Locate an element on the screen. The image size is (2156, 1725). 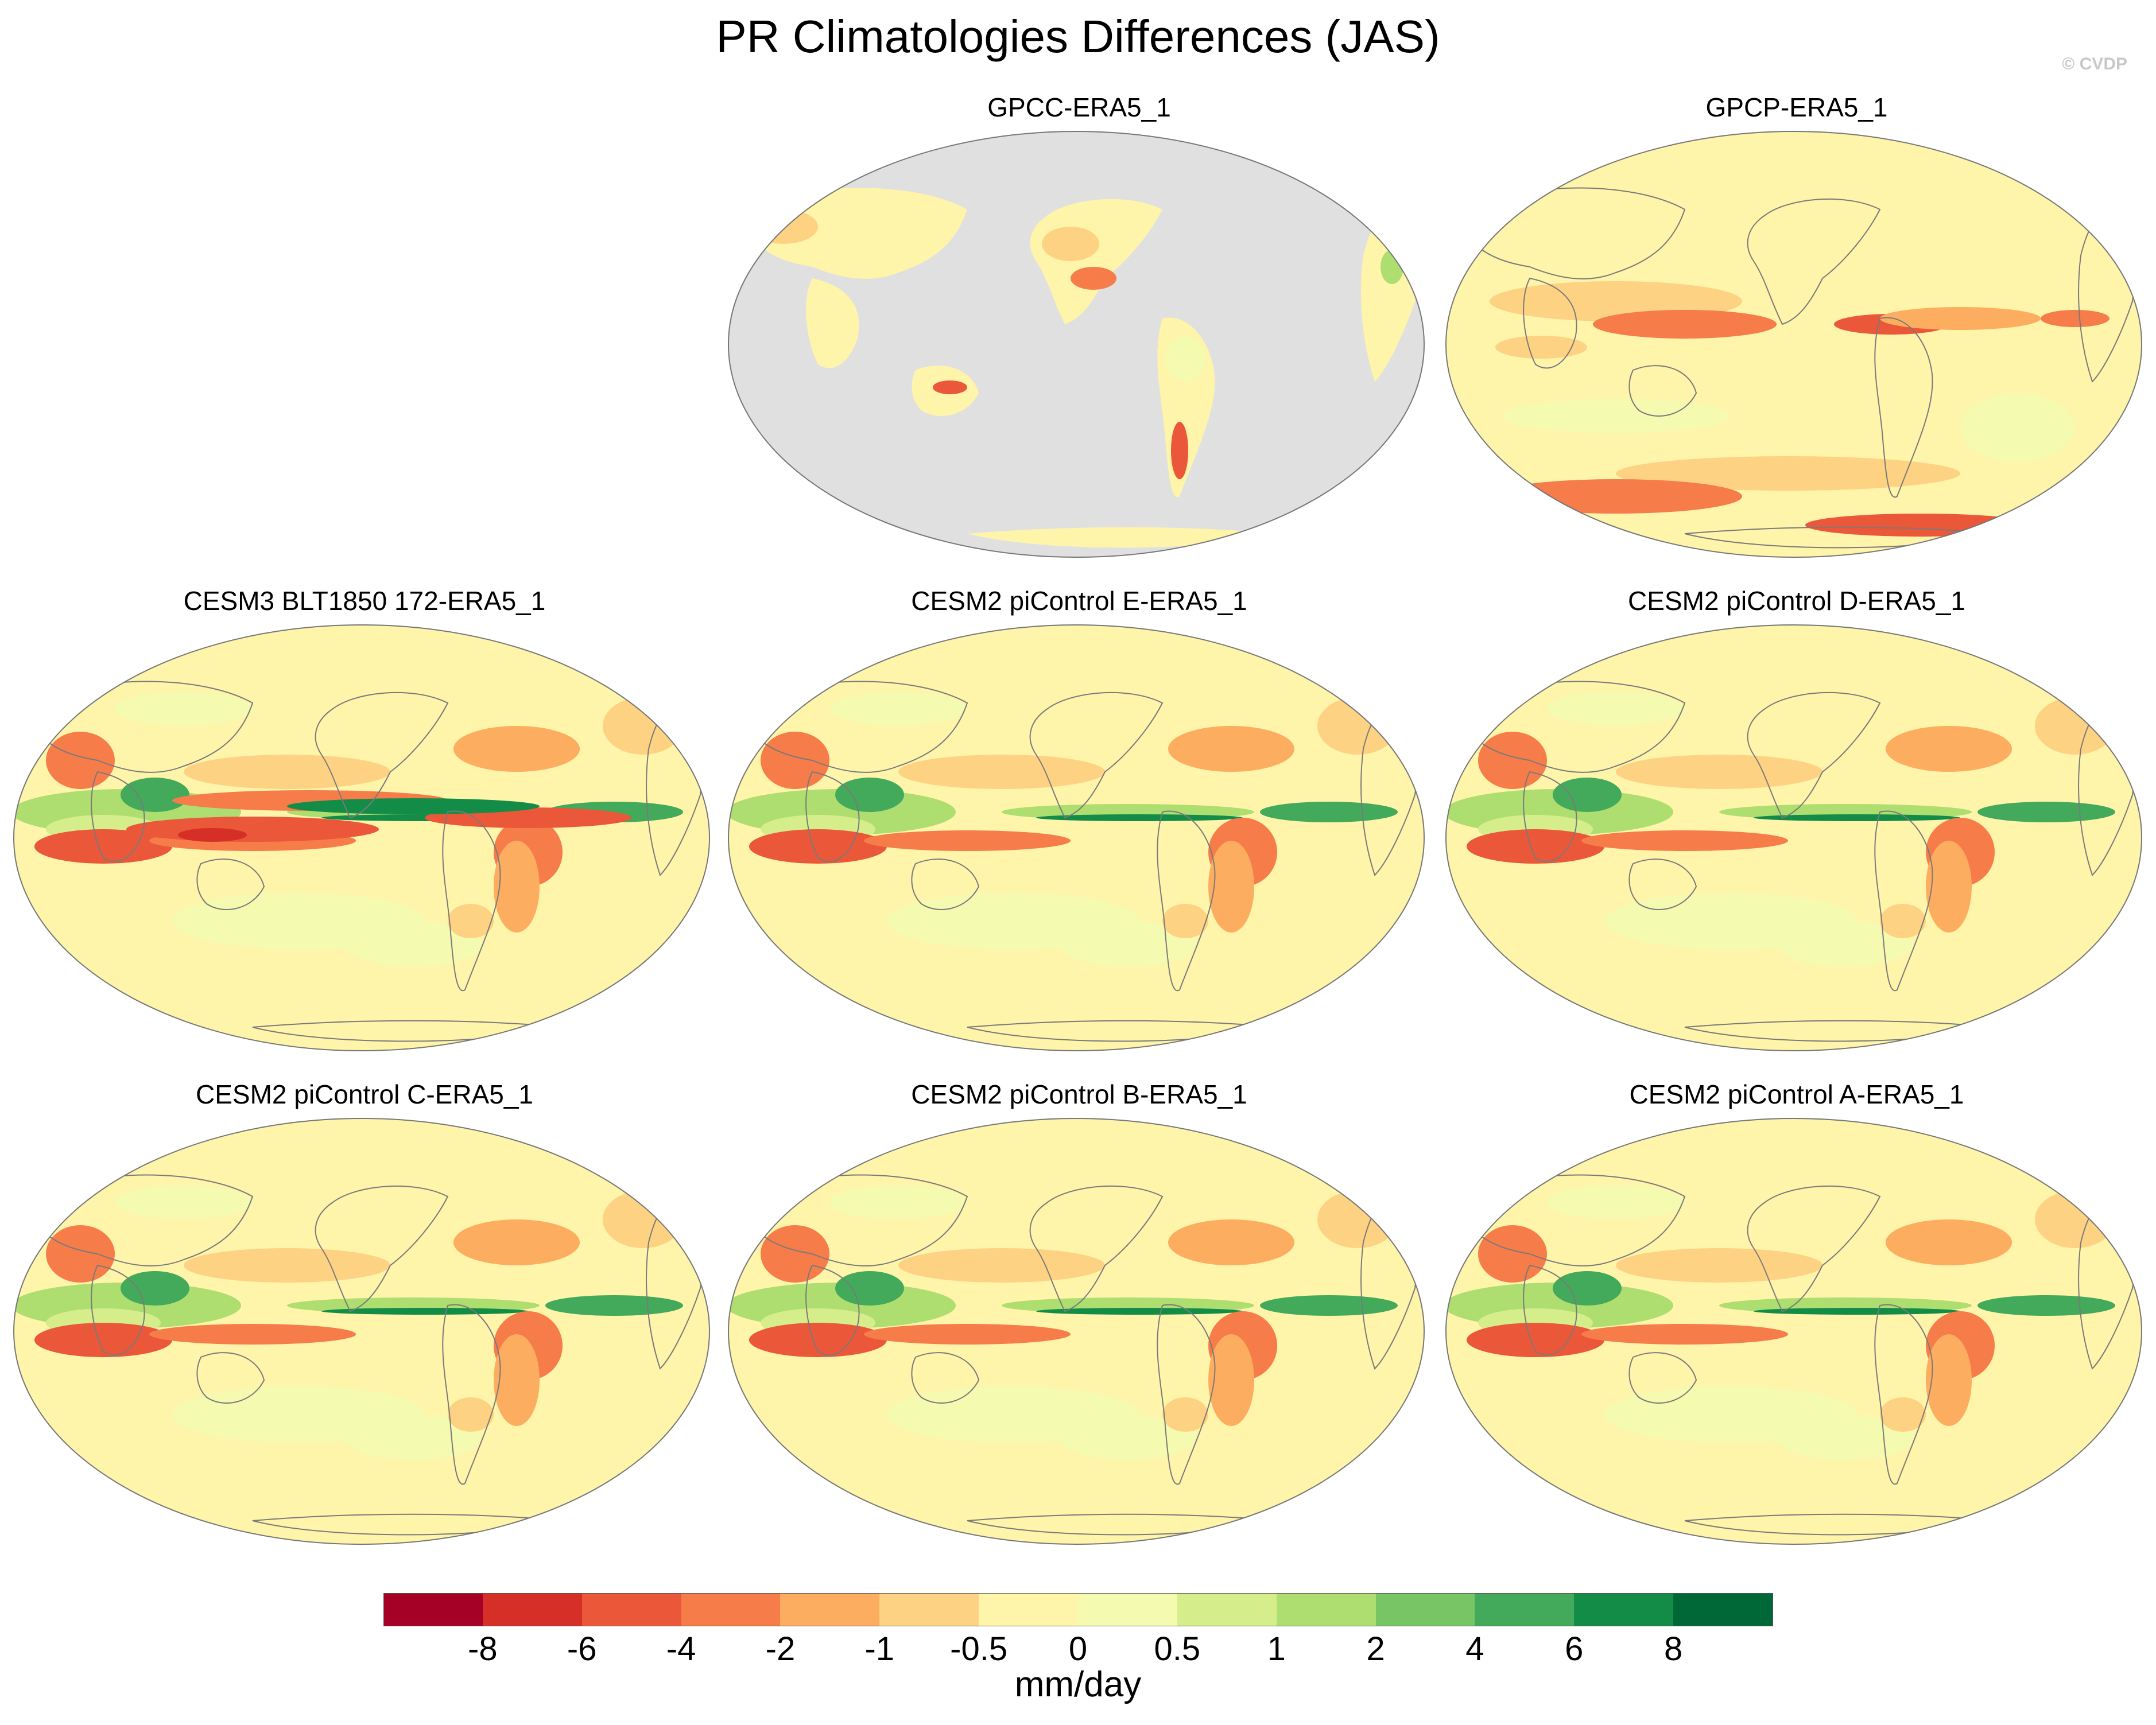
colorbar-tick-label: 8 is located at coordinates (1674, 1649).